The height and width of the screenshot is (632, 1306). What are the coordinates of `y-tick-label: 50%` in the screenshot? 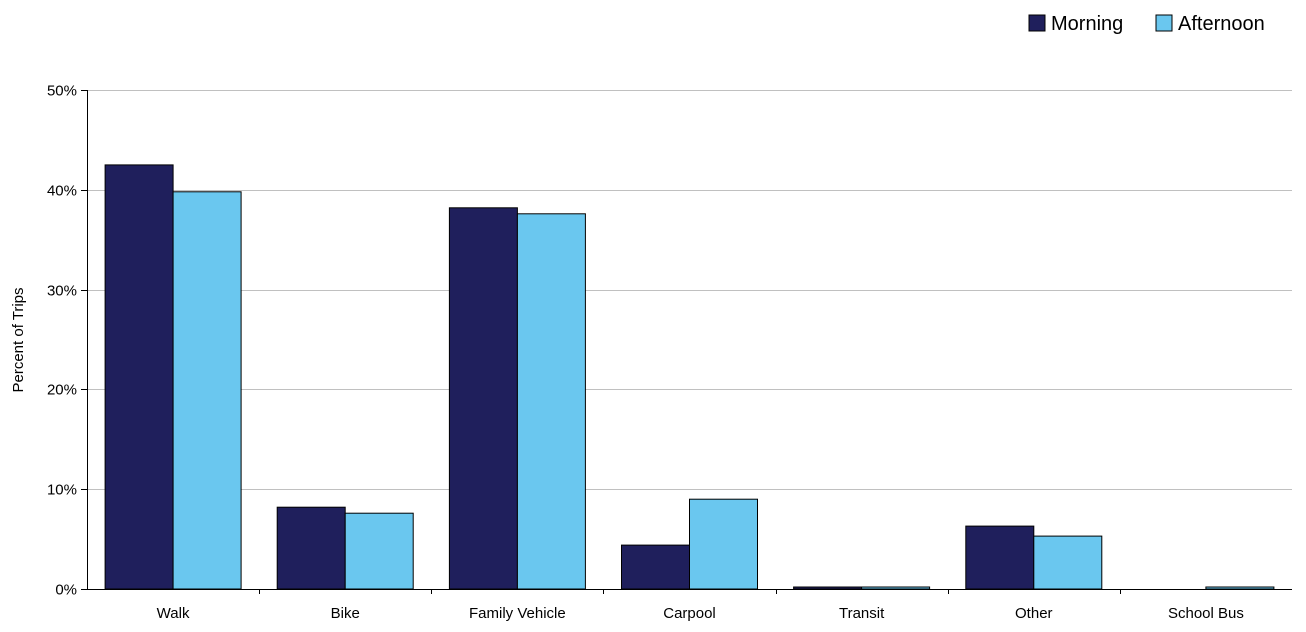 It's located at (62, 91).